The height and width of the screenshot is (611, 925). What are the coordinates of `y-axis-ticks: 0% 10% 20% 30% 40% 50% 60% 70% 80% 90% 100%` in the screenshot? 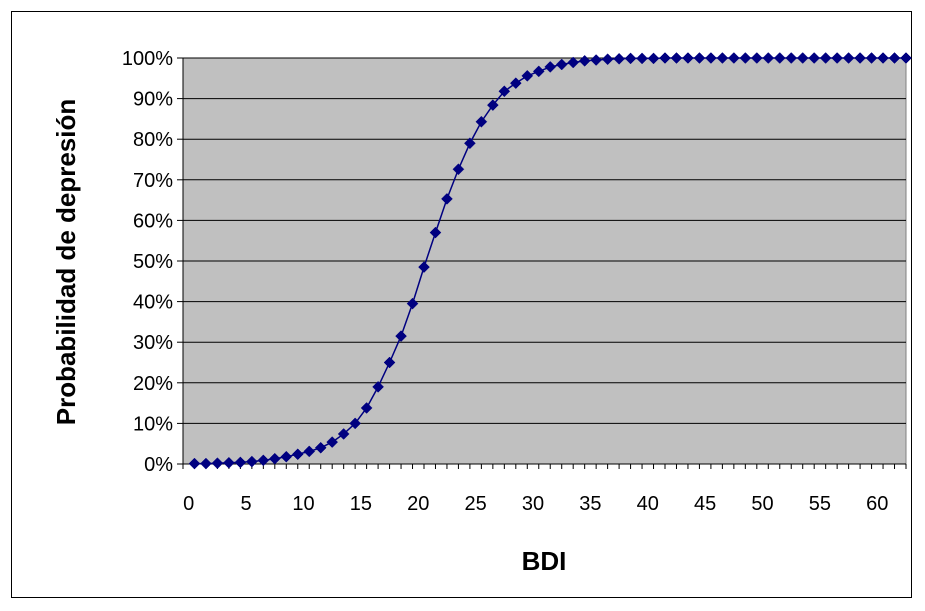 It's located at (153, 262).